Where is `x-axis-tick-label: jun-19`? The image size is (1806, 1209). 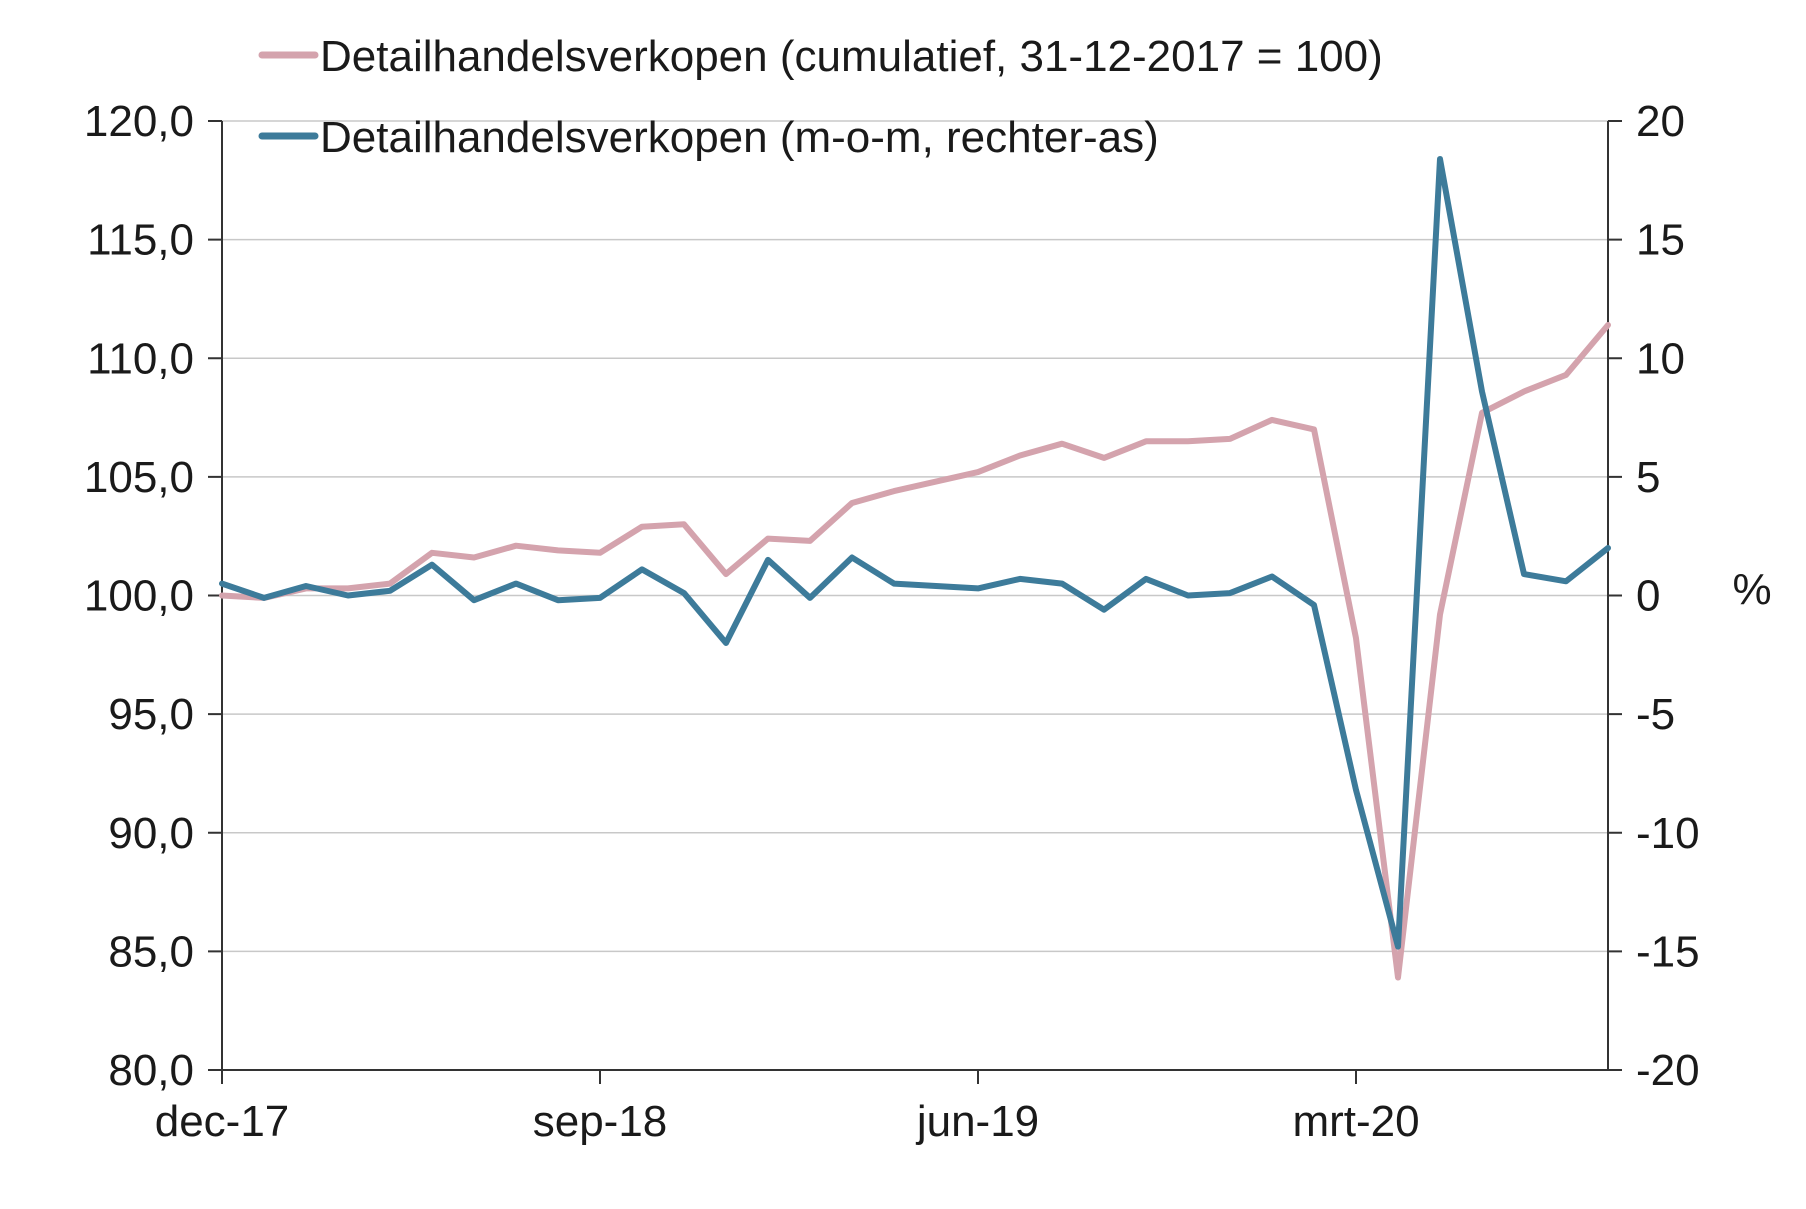 x-axis-tick-label: jun-19 is located at coordinates (977, 1121).